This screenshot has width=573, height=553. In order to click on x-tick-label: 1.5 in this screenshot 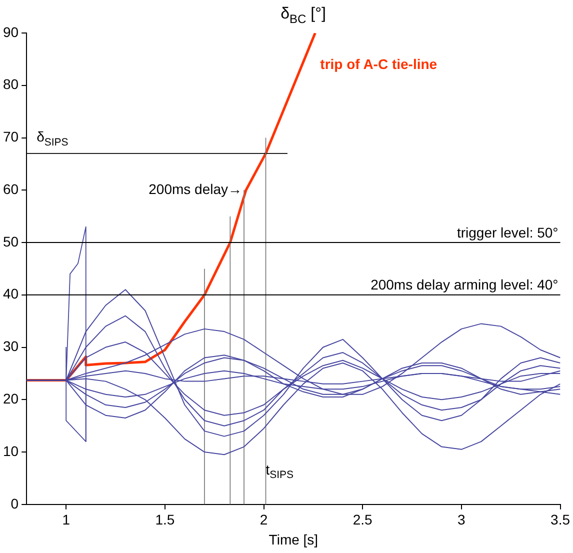, I will do `click(165, 520)`.